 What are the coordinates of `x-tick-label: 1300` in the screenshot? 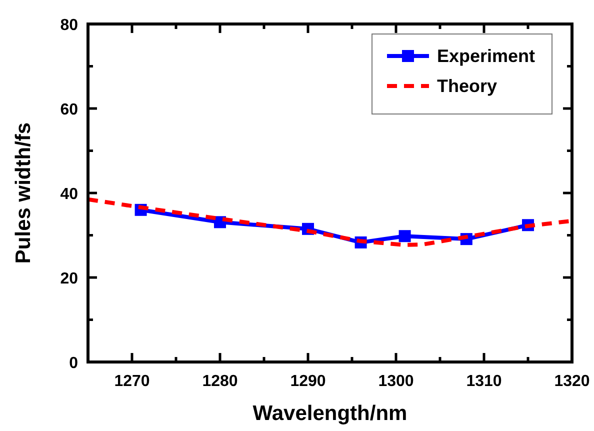 It's located at (396, 381).